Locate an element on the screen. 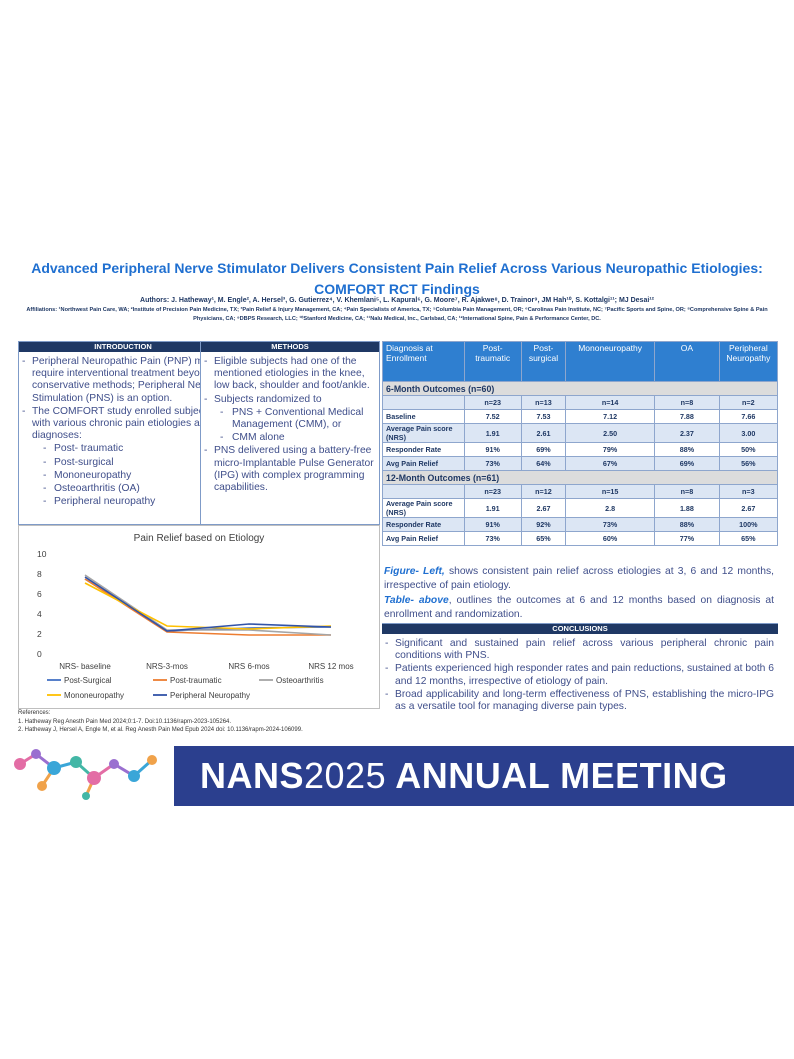 This screenshot has width=794, height=1059. table-row: n=23 n=13 n=14 n=8 n=2 is located at coordinates (580, 402).